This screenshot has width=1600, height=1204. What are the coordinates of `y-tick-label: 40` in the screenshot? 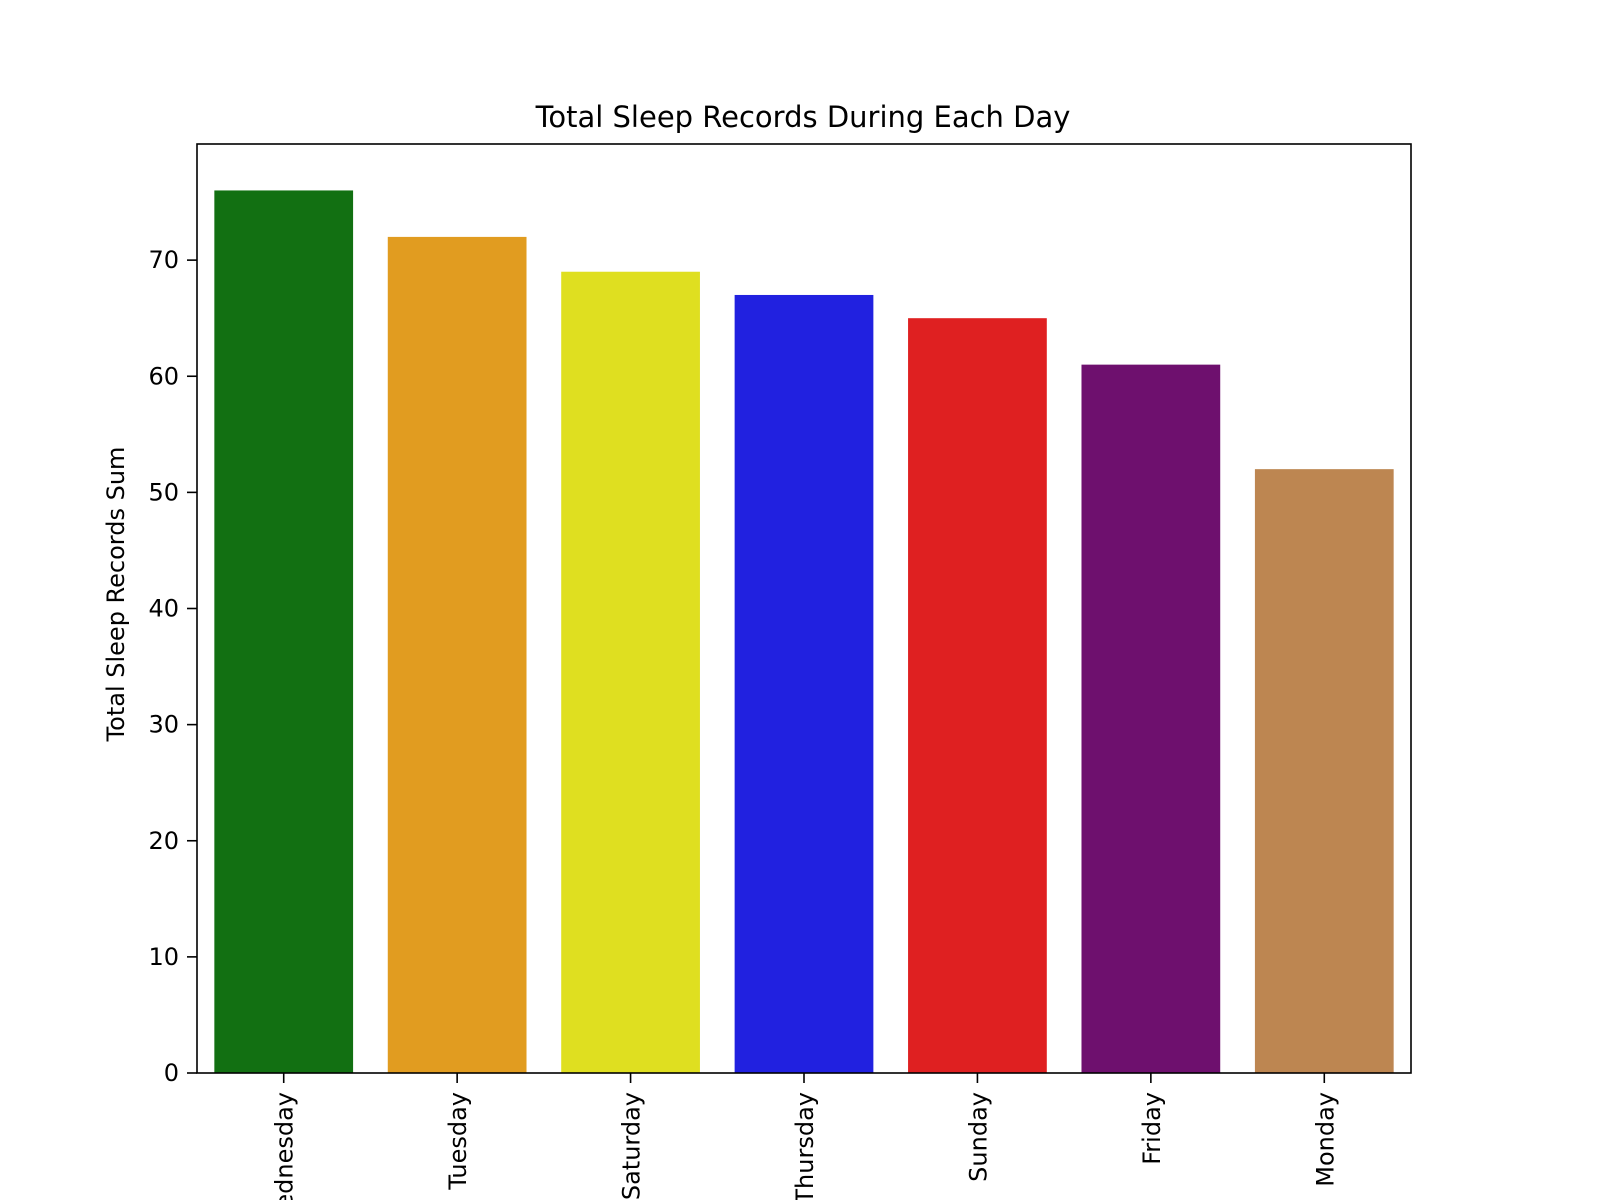 It's located at (163, 609).